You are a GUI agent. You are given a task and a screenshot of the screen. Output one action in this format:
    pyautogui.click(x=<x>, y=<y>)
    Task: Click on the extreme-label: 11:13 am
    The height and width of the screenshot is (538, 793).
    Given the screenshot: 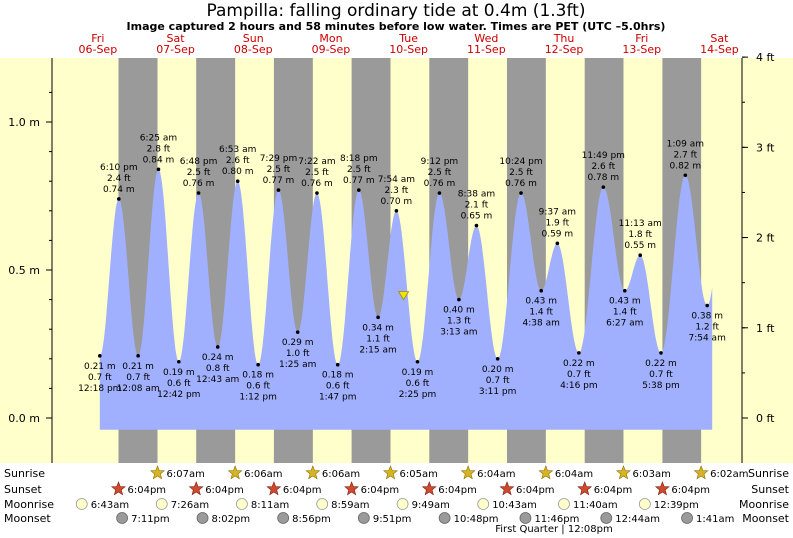 What is the action you would take?
    pyautogui.click(x=640, y=224)
    